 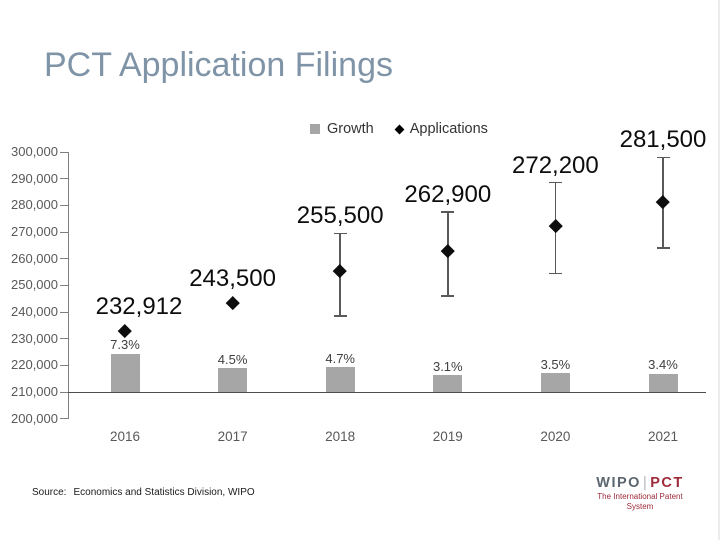 I want to click on y-axis-tick-label: 270,000, so click(x=34, y=231).